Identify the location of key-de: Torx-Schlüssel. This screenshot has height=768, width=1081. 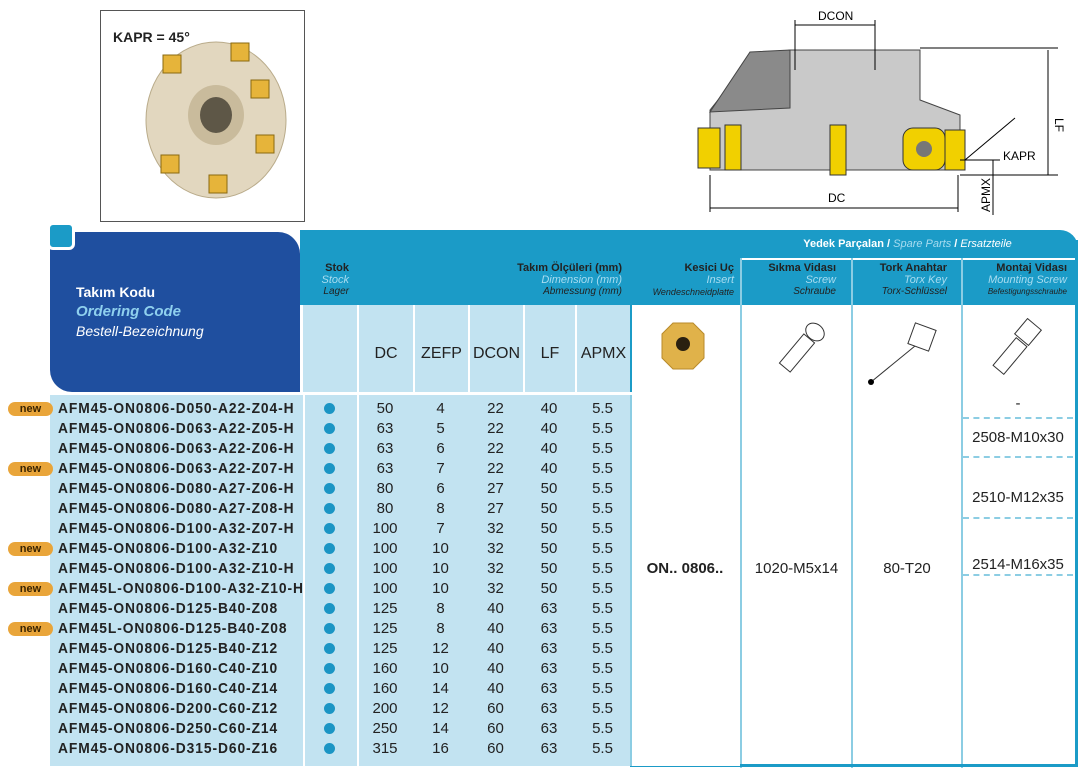
(914, 291).